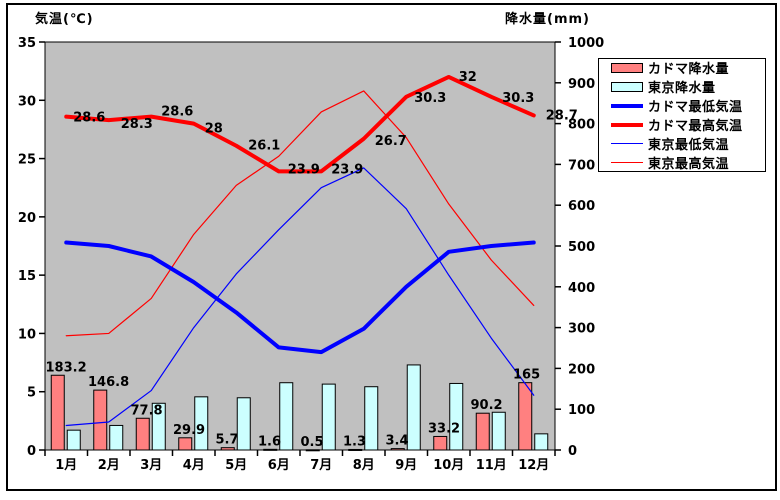 The width and height of the screenshot is (780, 500). Describe the element at coordinates (562, 115) in the screenshot. I see `kadoma-max-temp-label: 28.7` at that location.